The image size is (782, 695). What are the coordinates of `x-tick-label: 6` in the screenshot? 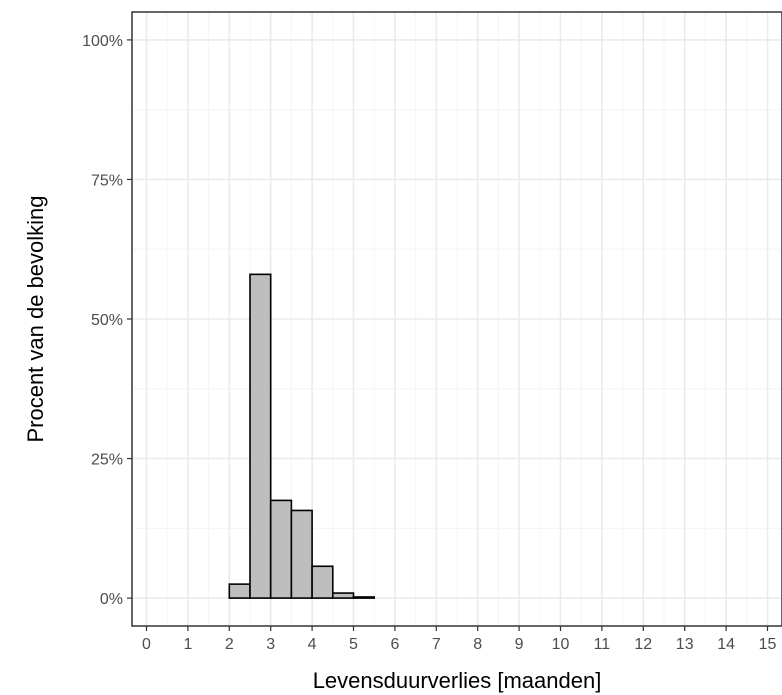 It's located at (394, 644).